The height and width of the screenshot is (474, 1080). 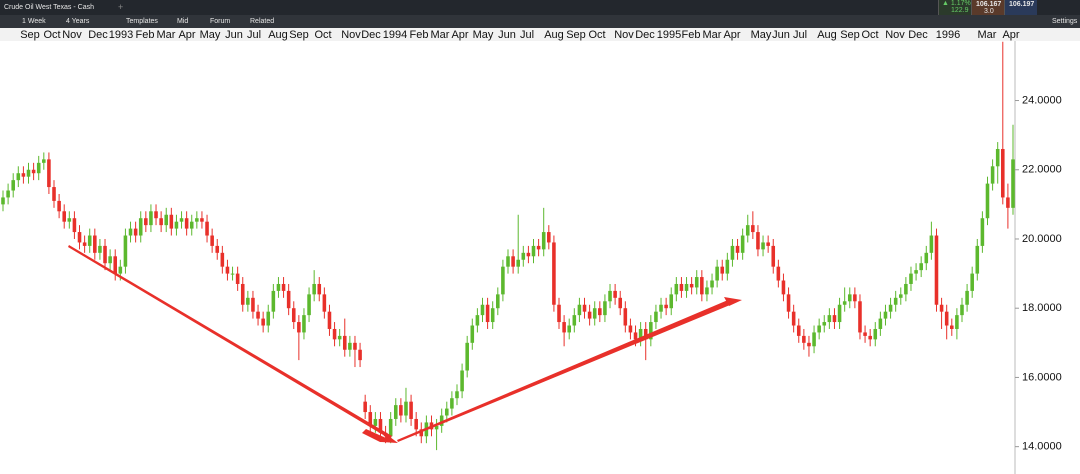 What do you see at coordinates (918, 35) in the screenshot?
I see `x-tick-label: Dec` at bounding box center [918, 35].